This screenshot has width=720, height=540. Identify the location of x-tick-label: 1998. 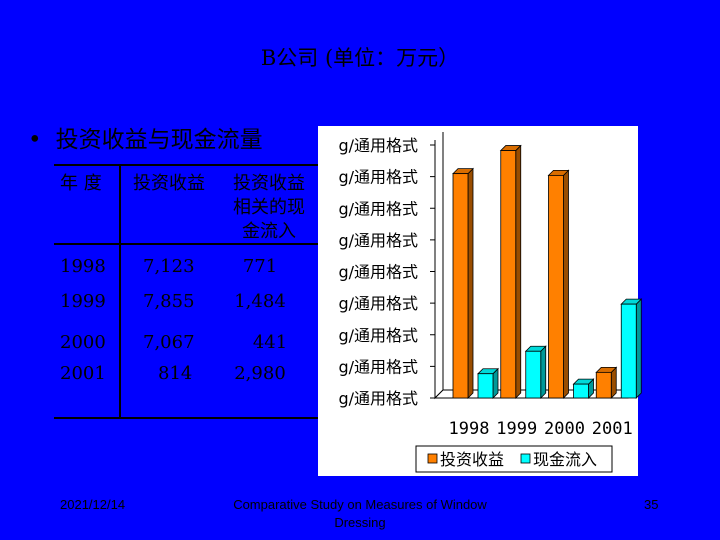
(469, 429).